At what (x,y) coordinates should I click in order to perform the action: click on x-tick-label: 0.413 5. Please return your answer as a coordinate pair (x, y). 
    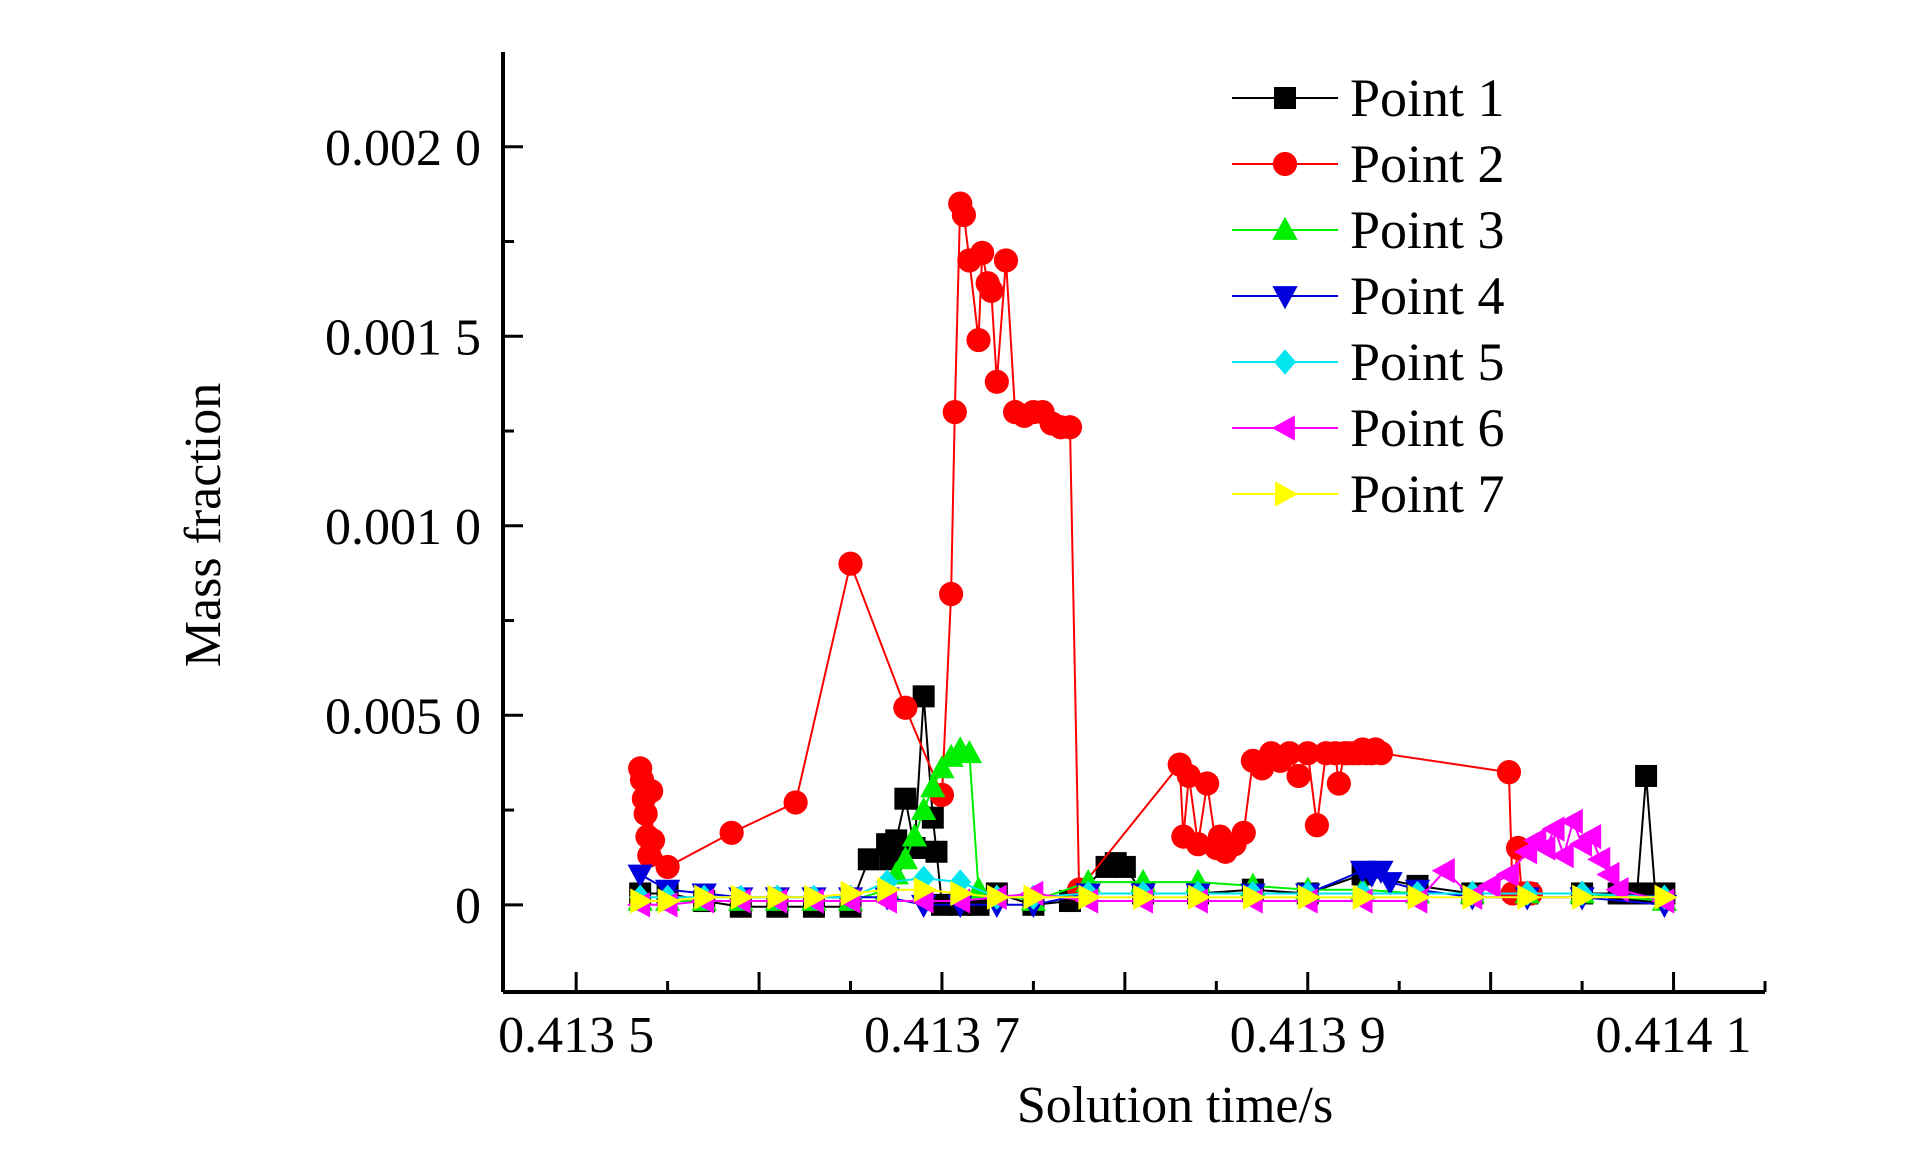
    Looking at the image, I should click on (576, 1035).